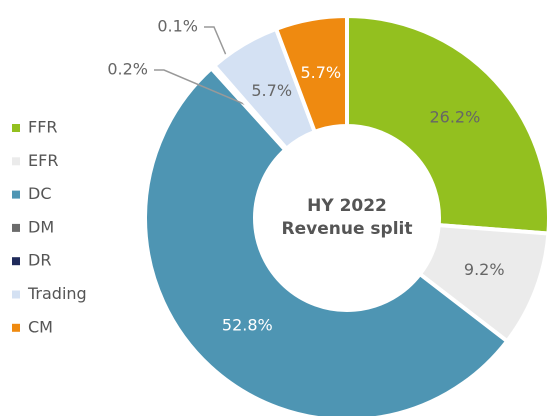 This screenshot has width=548, height=416. Describe the element at coordinates (40, 326) in the screenshot. I see `legend-label: CM` at that location.